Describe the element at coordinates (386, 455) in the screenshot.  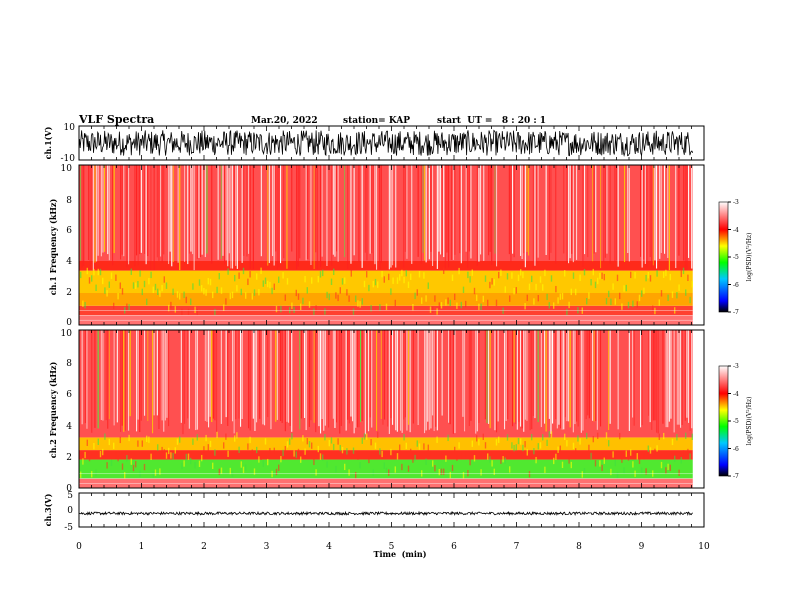
I see `spectrogram-band` at that location.